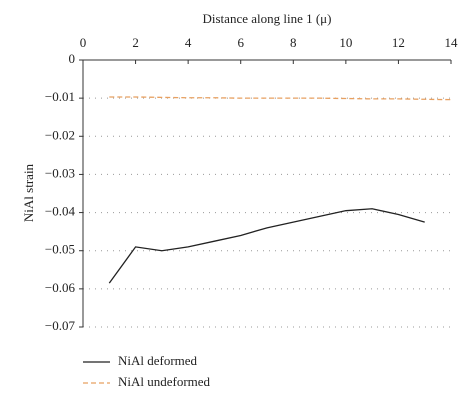 This screenshot has height=410, width=474. What do you see at coordinates (60, 325) in the screenshot?
I see `y-tick-label: −0.07` at bounding box center [60, 325].